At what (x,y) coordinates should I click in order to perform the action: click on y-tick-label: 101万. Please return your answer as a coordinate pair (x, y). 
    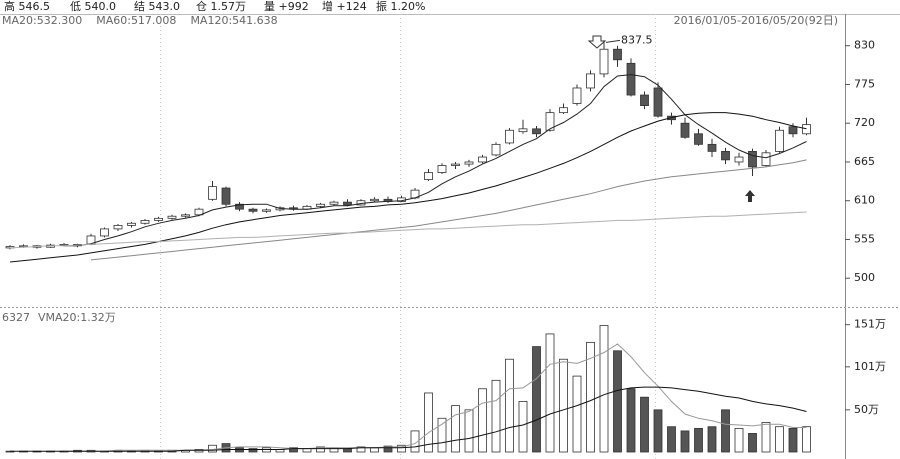
    Looking at the image, I should click on (870, 366).